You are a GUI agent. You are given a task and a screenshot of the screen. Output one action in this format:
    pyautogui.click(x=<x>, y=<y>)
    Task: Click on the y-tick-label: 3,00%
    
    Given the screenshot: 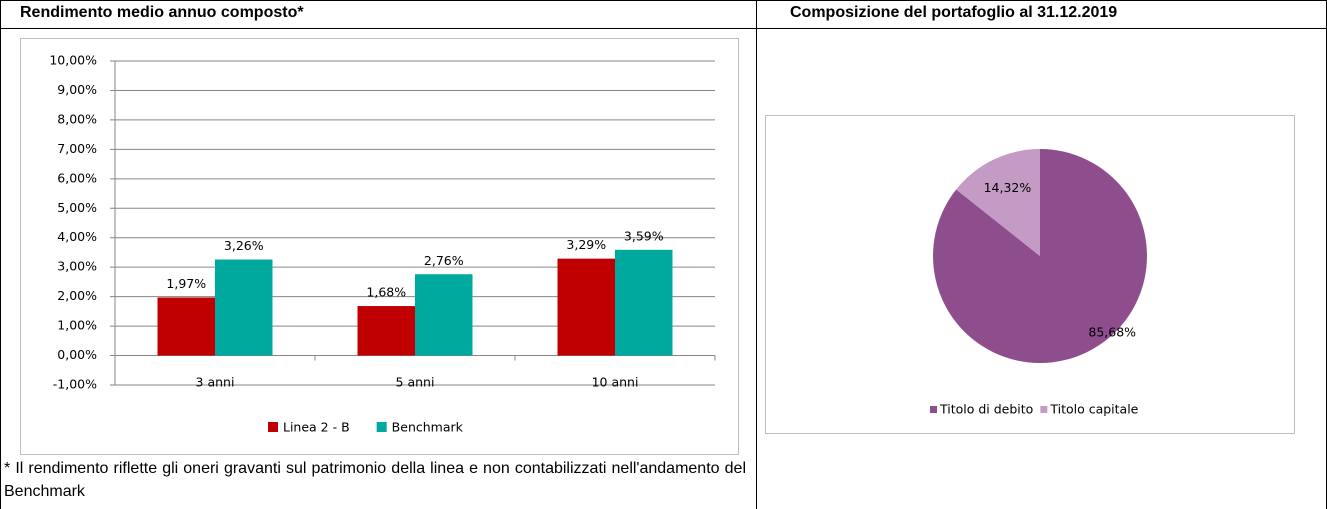 What is the action you would take?
    pyautogui.click(x=77, y=266)
    